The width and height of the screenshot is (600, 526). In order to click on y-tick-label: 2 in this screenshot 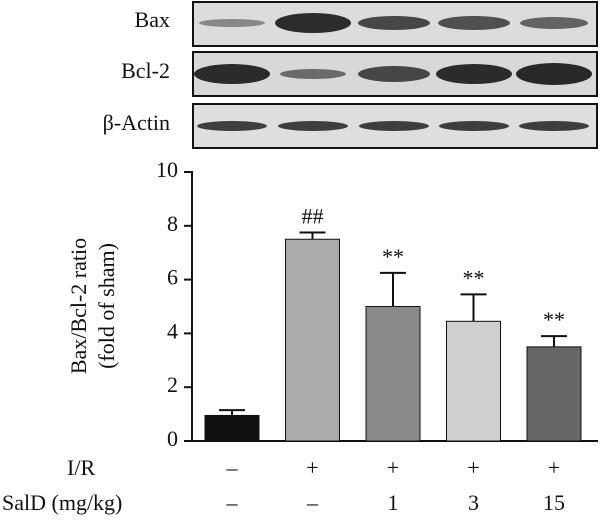, I will do `click(172, 384)`.